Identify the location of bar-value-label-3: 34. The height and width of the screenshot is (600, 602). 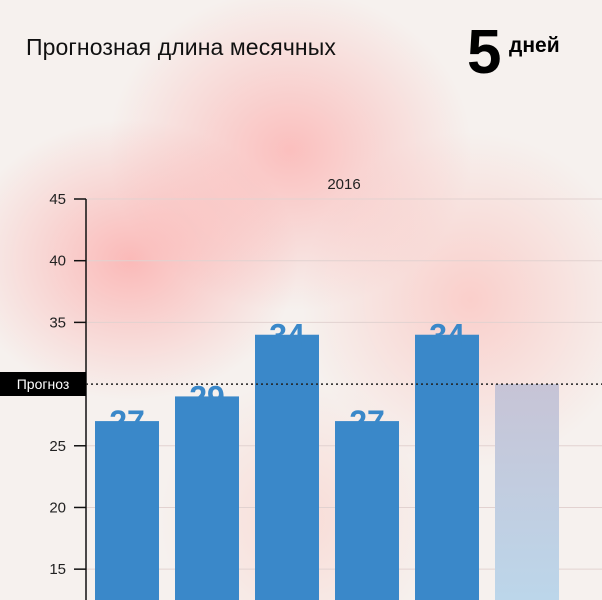
(287, 336).